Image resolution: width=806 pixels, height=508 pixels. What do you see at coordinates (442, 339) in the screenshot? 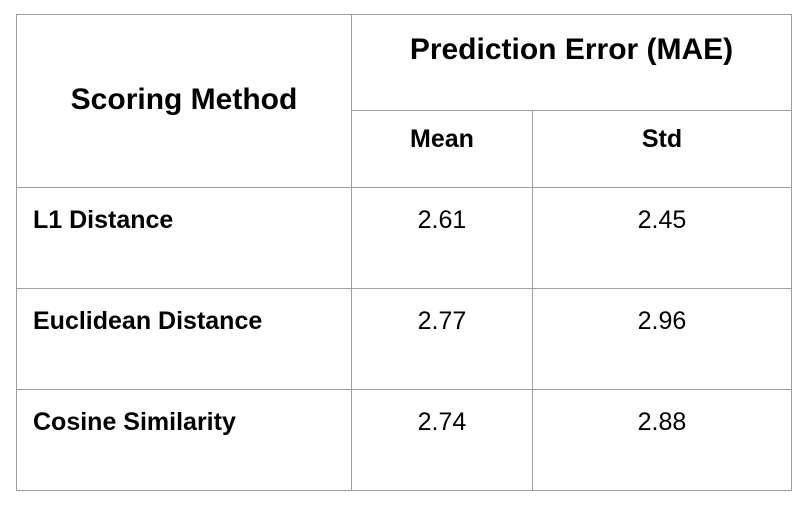
I see `row-mean-value: 2.77` at bounding box center [442, 339].